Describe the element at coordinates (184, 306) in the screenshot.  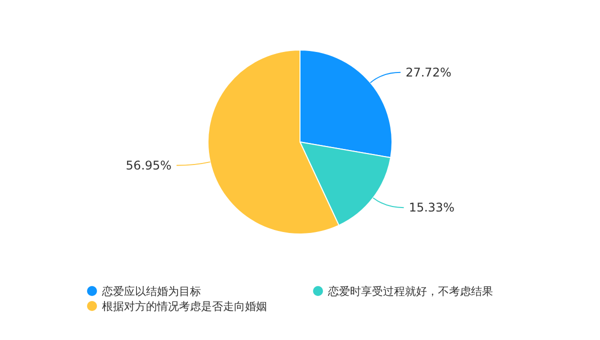
I see `legend-label: 根据对方的情况考虑是否走向婚姻` at that location.